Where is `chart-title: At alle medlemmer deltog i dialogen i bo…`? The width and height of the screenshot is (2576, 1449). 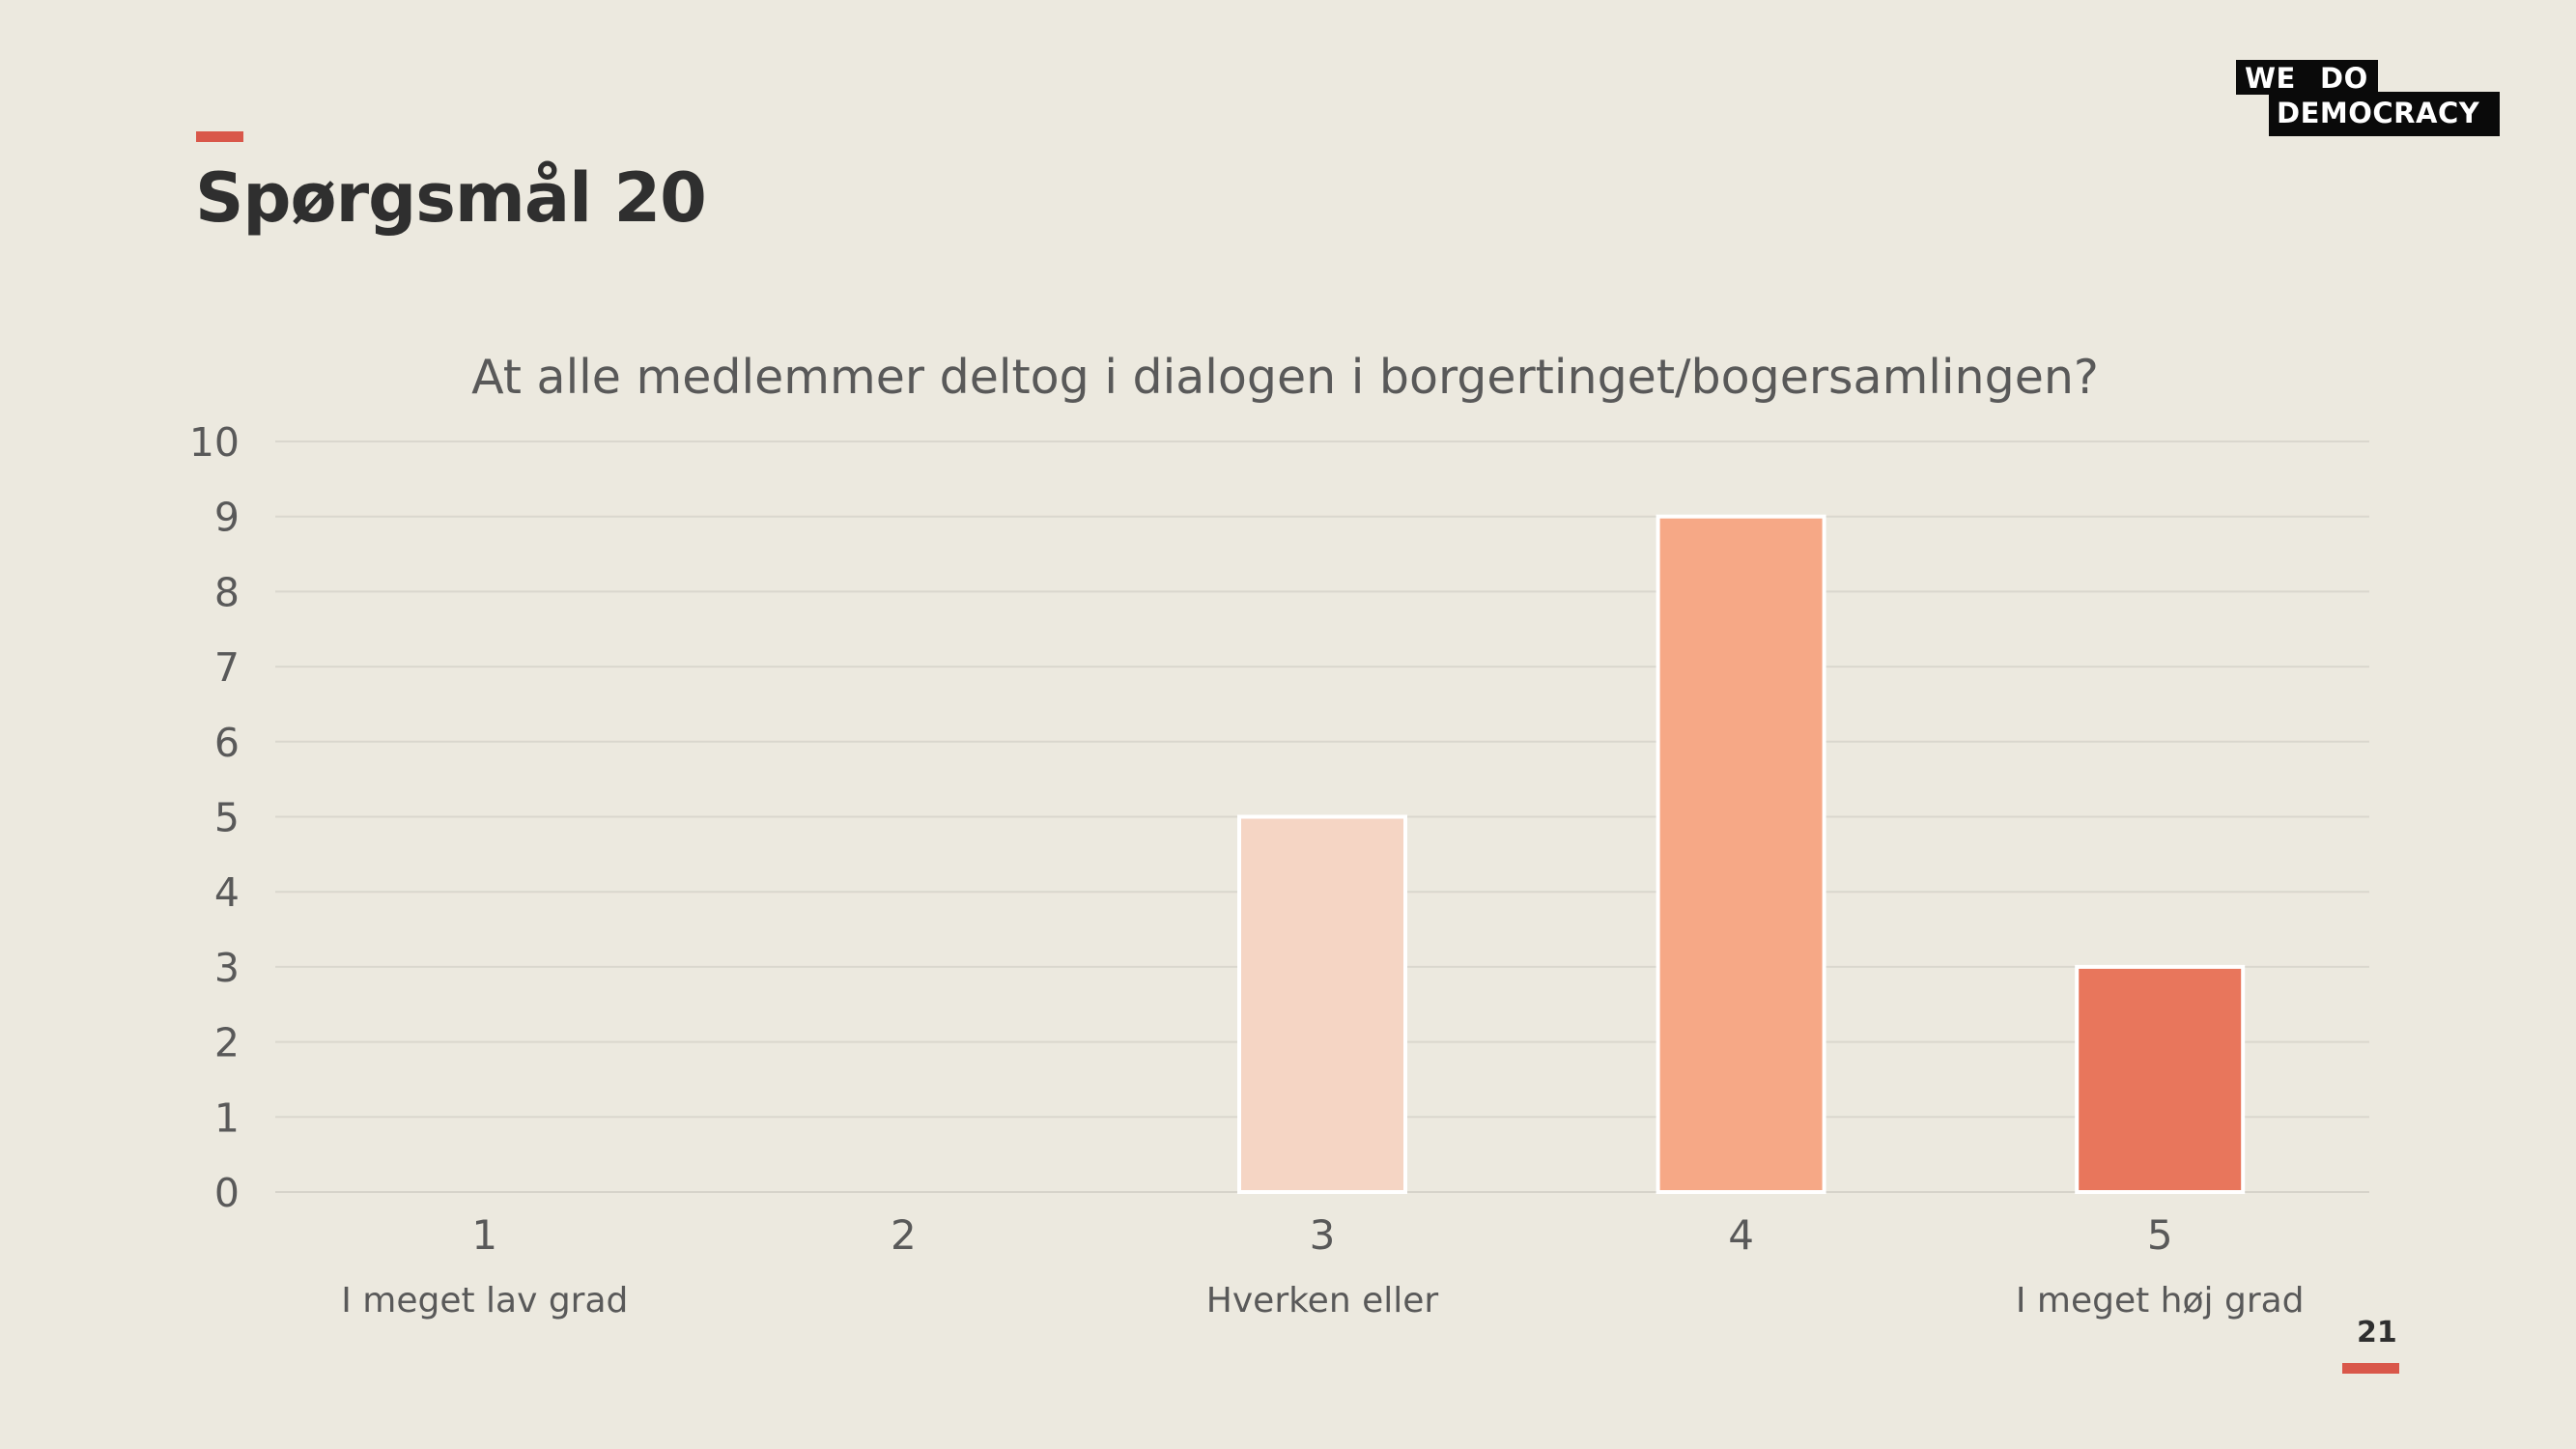 chart-title: At alle medlemmer deltog i dialogen i bo… is located at coordinates (1288, 377).